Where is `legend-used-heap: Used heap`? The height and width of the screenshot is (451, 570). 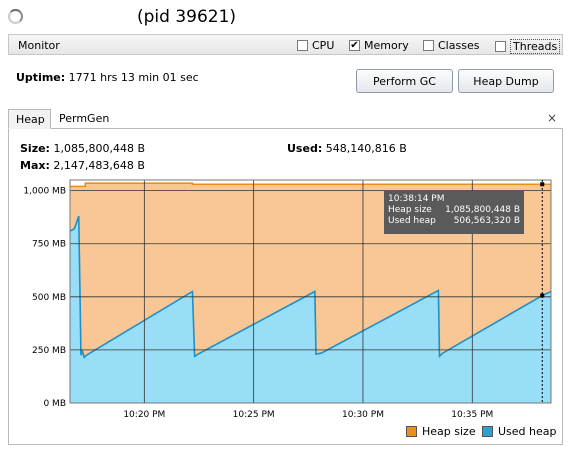
legend-used-heap: Used heap is located at coordinates (519, 431).